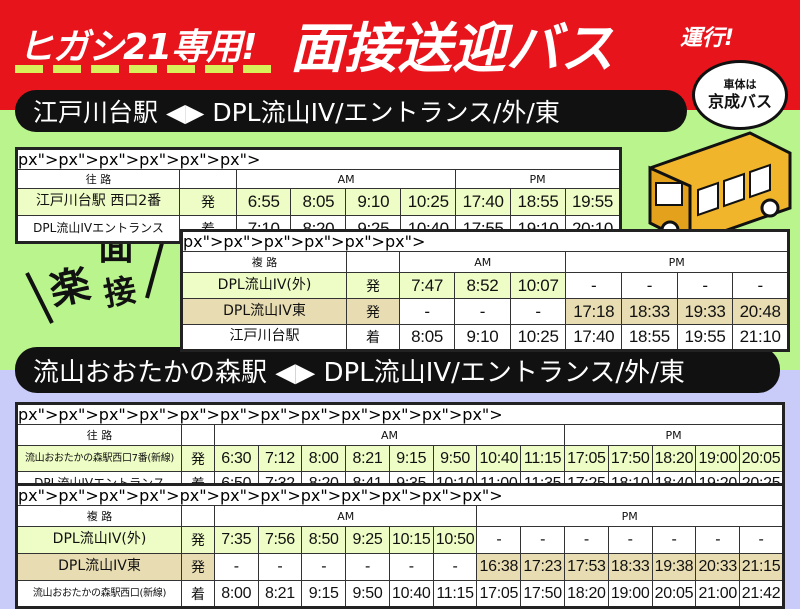 This screenshot has height=609, width=800. Describe the element at coordinates (263, 202) in the screenshot. I see `time-cell: 6:55` at that location.